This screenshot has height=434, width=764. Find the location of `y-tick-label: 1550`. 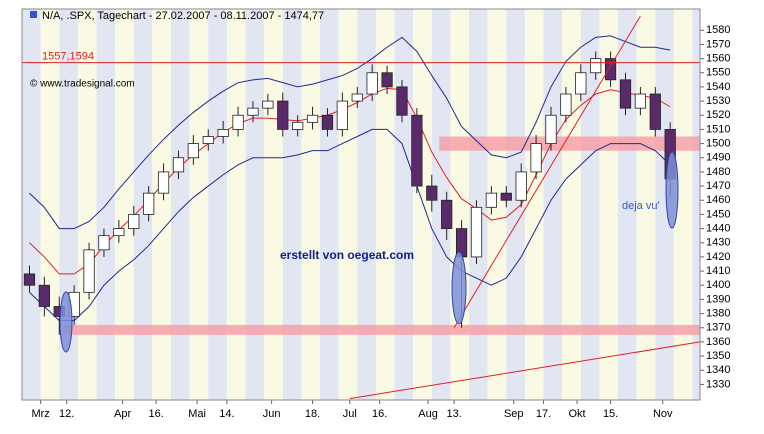

y-tick-label: 1550 is located at coordinates (718, 73).